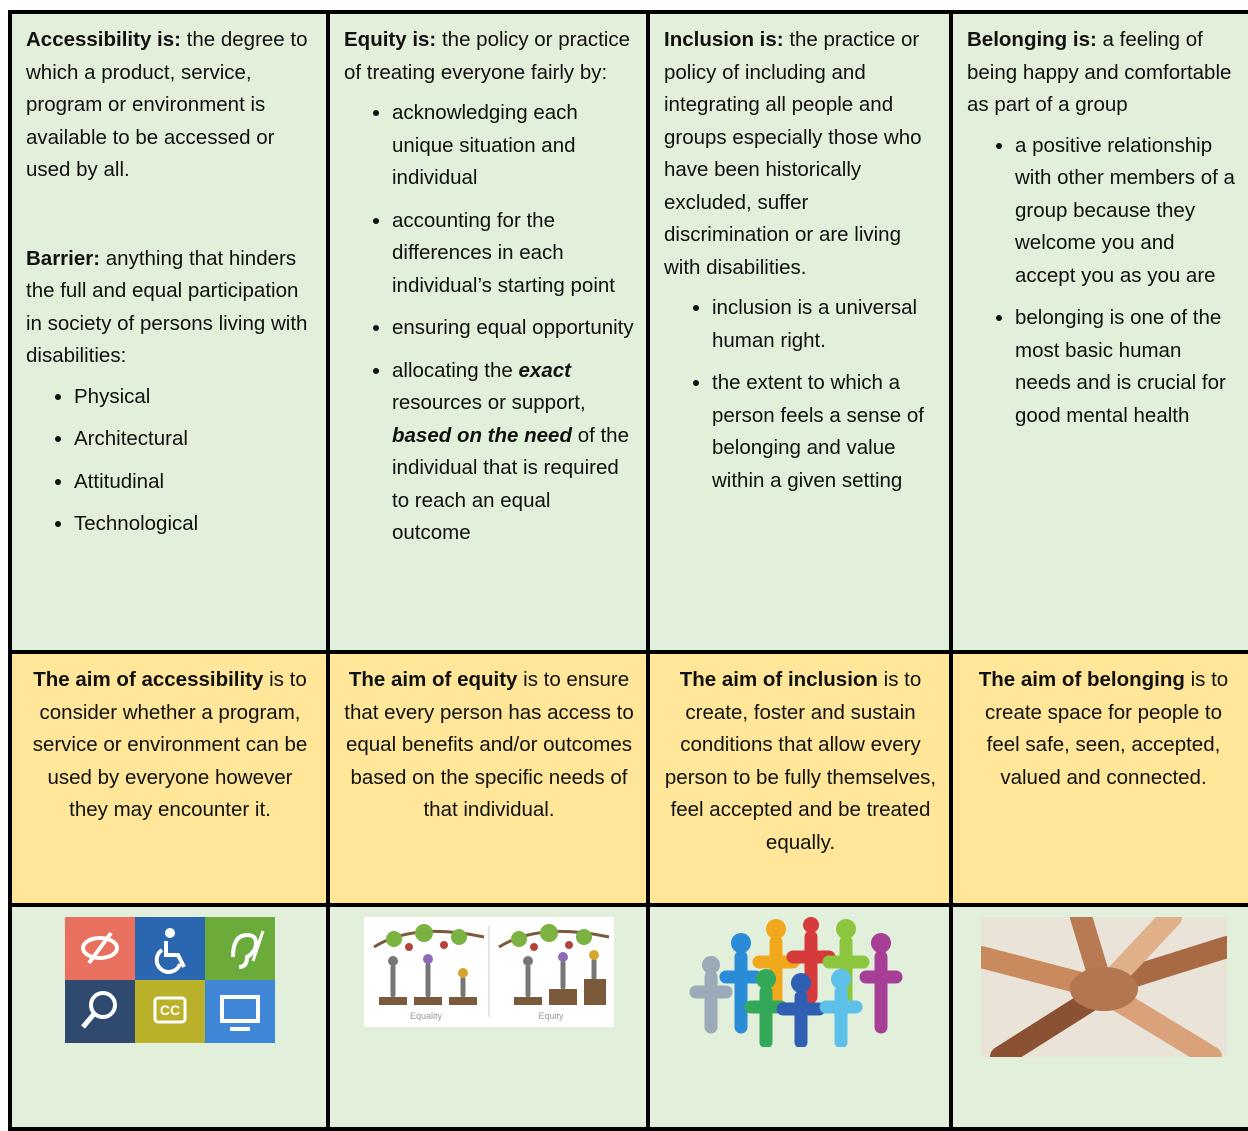  I want to click on spacer, so click(170, 219).